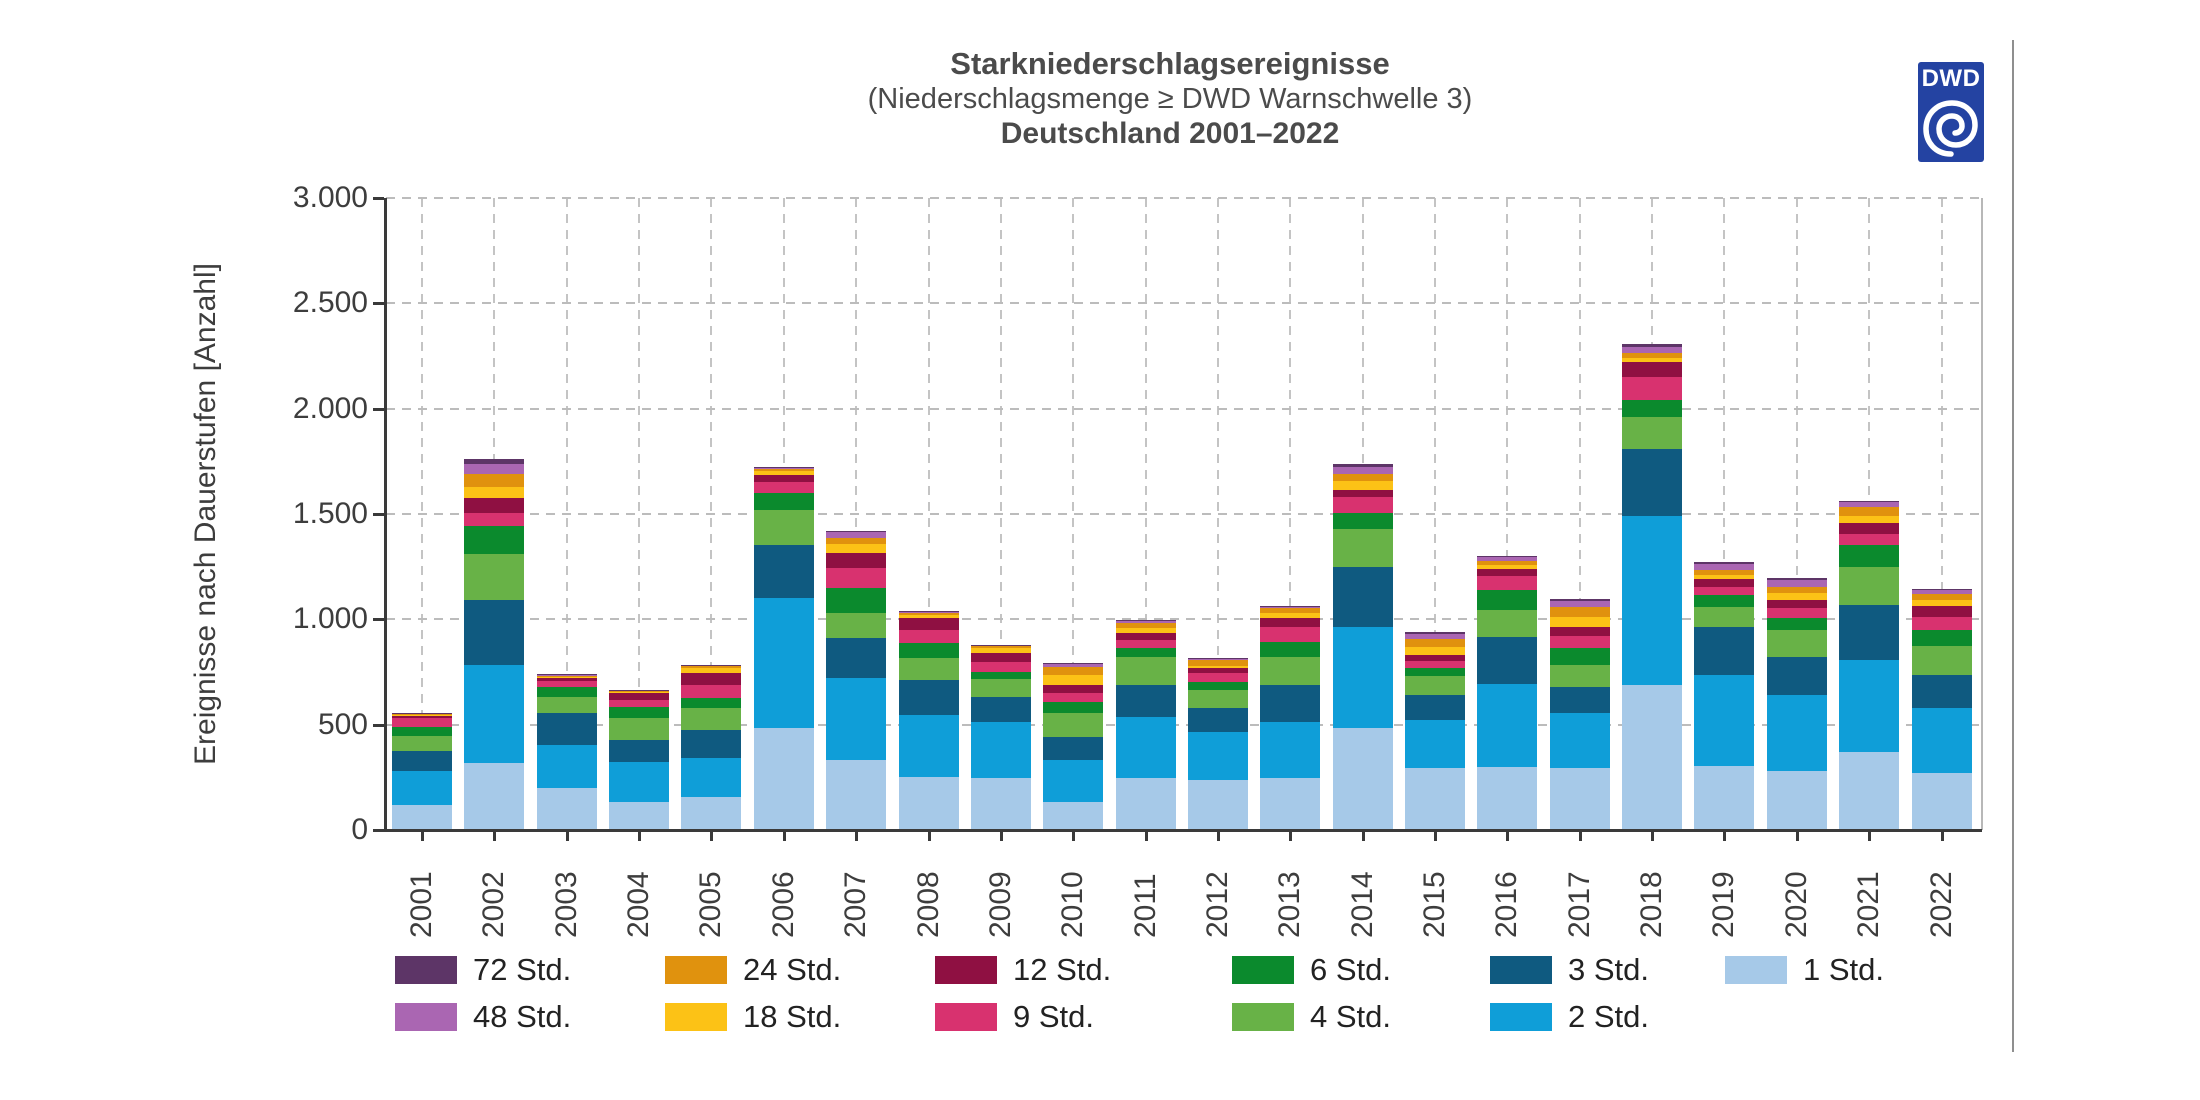 The height and width of the screenshot is (1100, 2200). What do you see at coordinates (1291, 836) in the screenshot?
I see `x-tick-2013` at bounding box center [1291, 836].